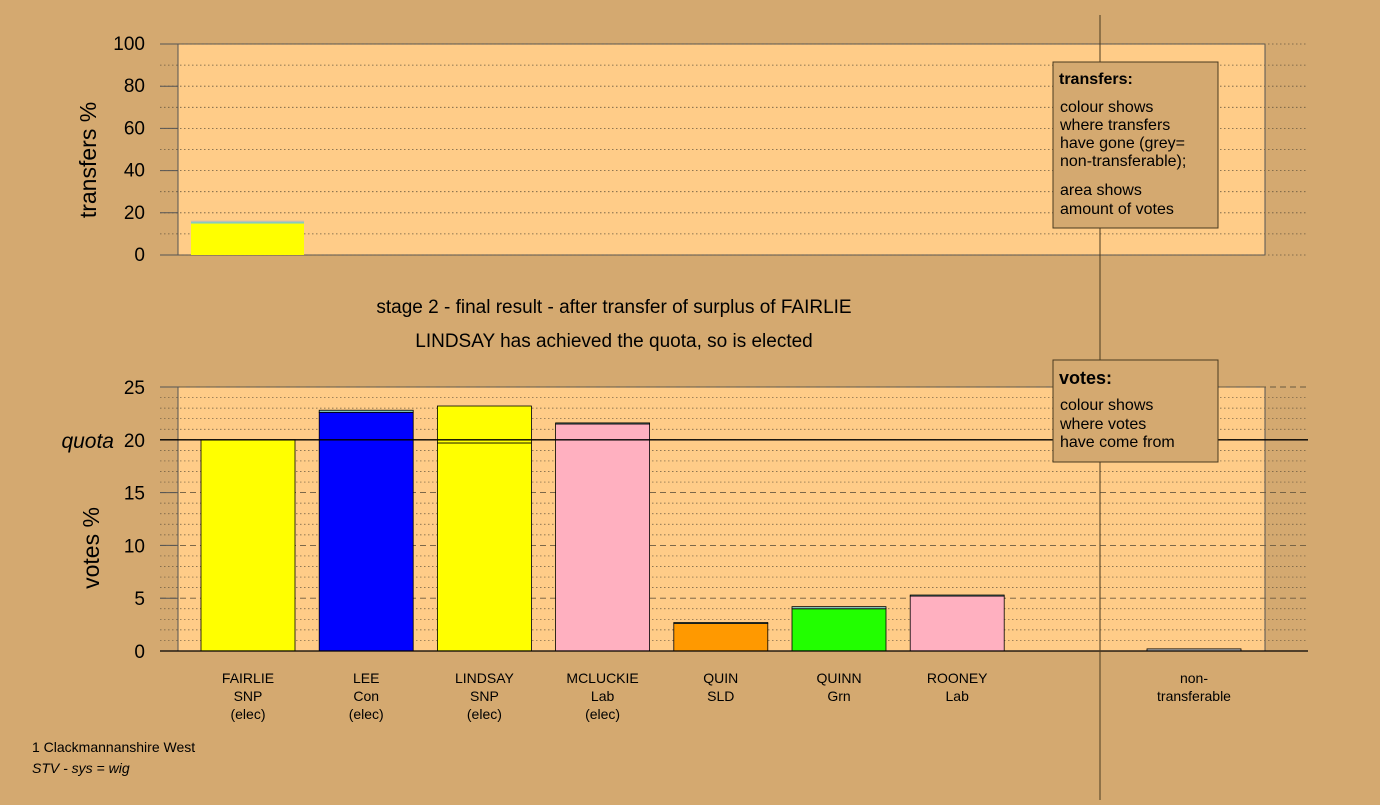  What do you see at coordinates (485, 678) in the screenshot?
I see `candidate-name-label: LINDSAY` at bounding box center [485, 678].